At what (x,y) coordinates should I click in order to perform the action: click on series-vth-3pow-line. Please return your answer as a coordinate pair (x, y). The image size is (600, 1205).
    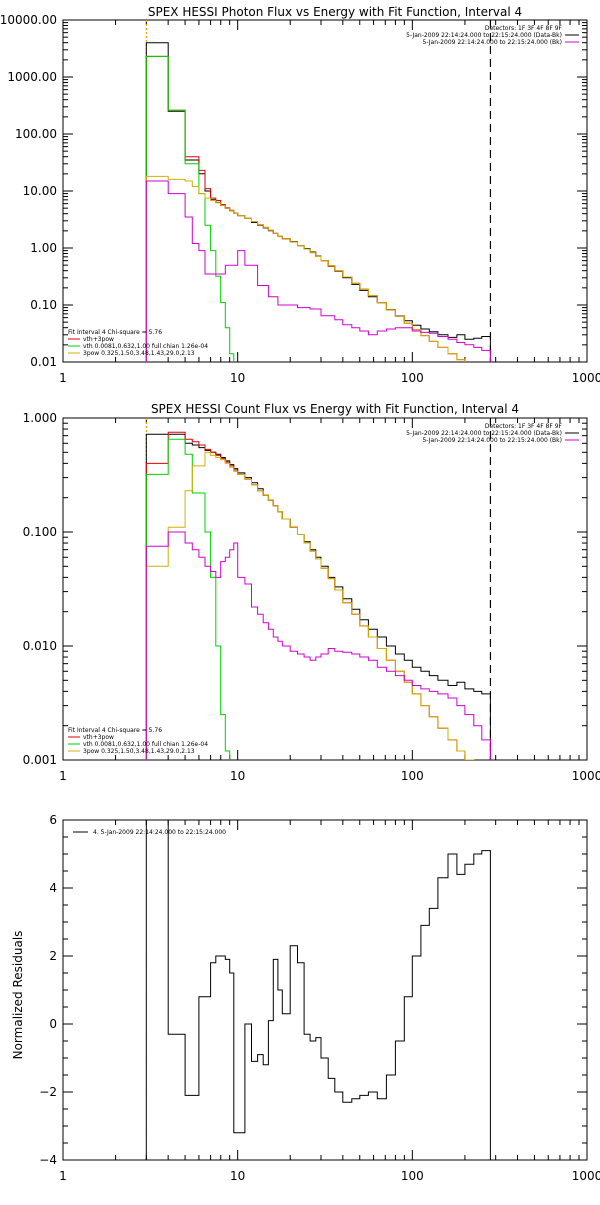
    Looking at the image, I should click on (305, 208).